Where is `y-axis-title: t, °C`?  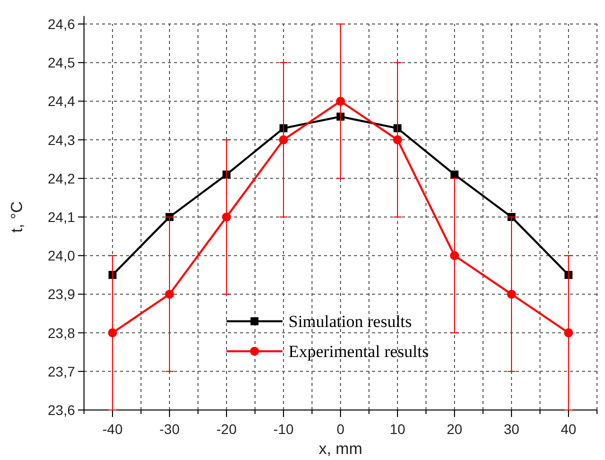
y-axis-title: t, °C is located at coordinates (17, 217).